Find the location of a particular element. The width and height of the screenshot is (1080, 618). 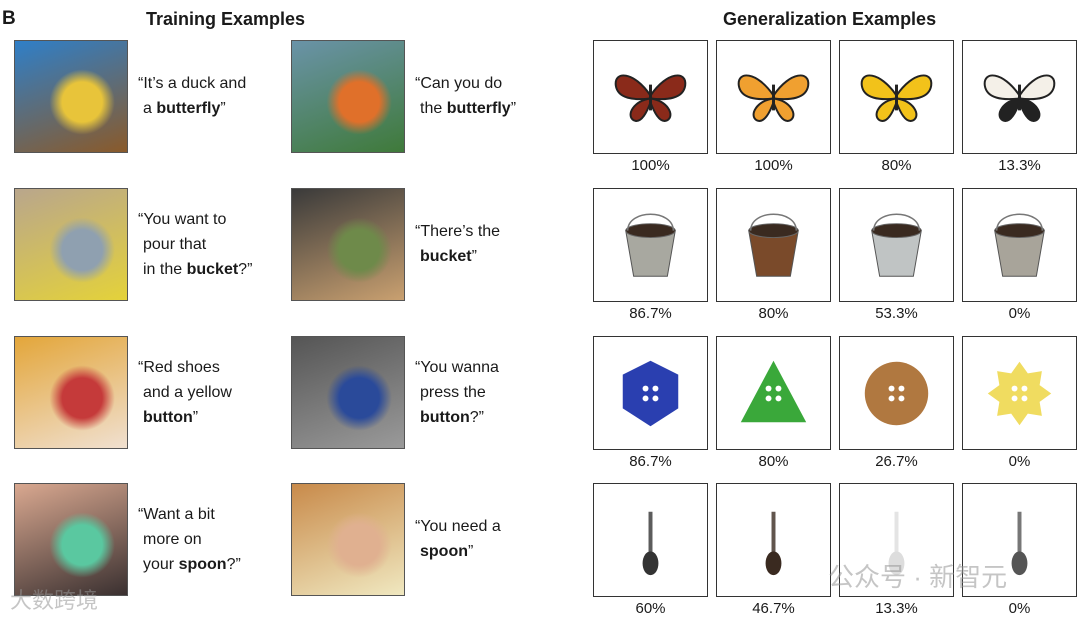

caption-line: a butterfly” is located at coordinates (192, 108).